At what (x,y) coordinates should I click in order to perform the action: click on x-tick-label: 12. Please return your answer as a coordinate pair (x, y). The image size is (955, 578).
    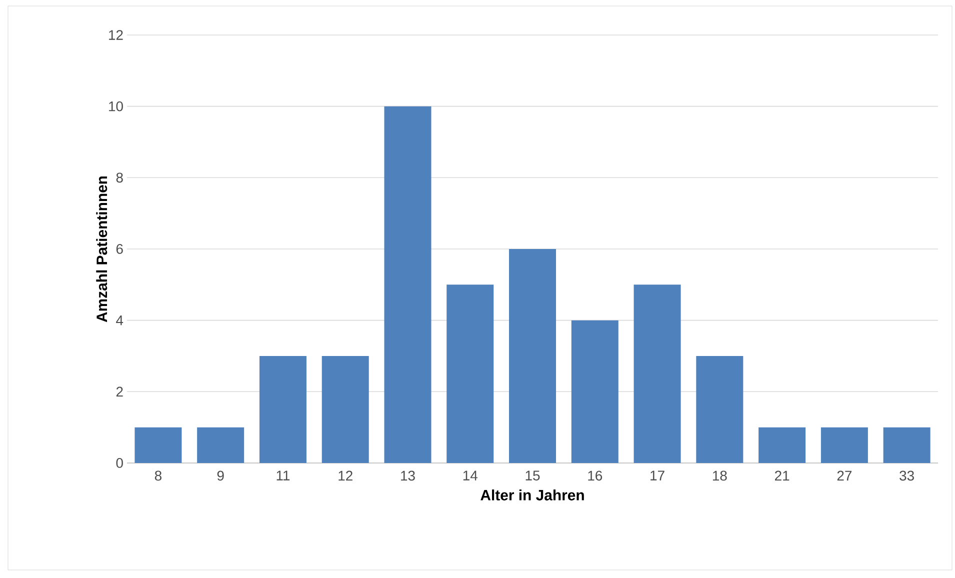
    Looking at the image, I should click on (345, 475).